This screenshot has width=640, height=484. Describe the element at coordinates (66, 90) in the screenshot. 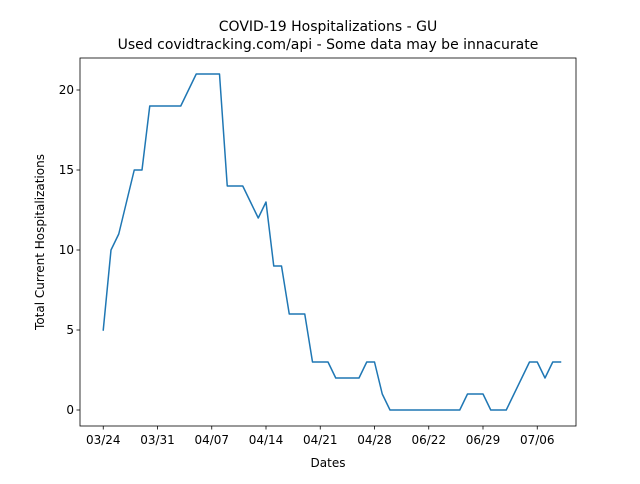

I see `y-tick-label: 20` at that location.